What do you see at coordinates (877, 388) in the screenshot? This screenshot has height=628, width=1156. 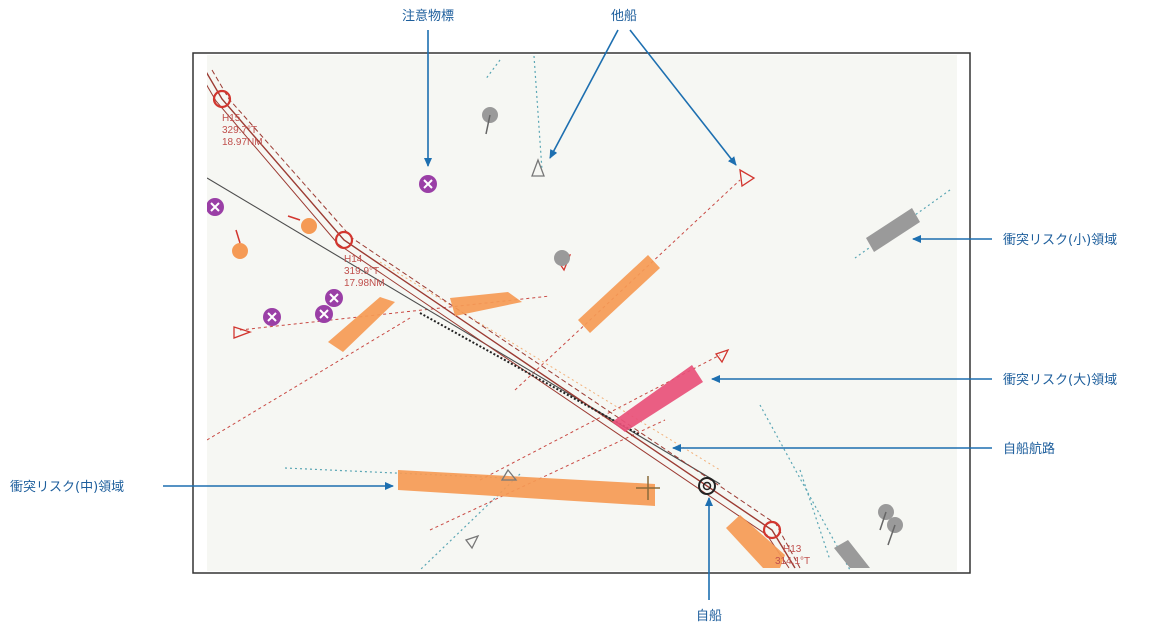 I see `risk-small-areas` at bounding box center [877, 388].